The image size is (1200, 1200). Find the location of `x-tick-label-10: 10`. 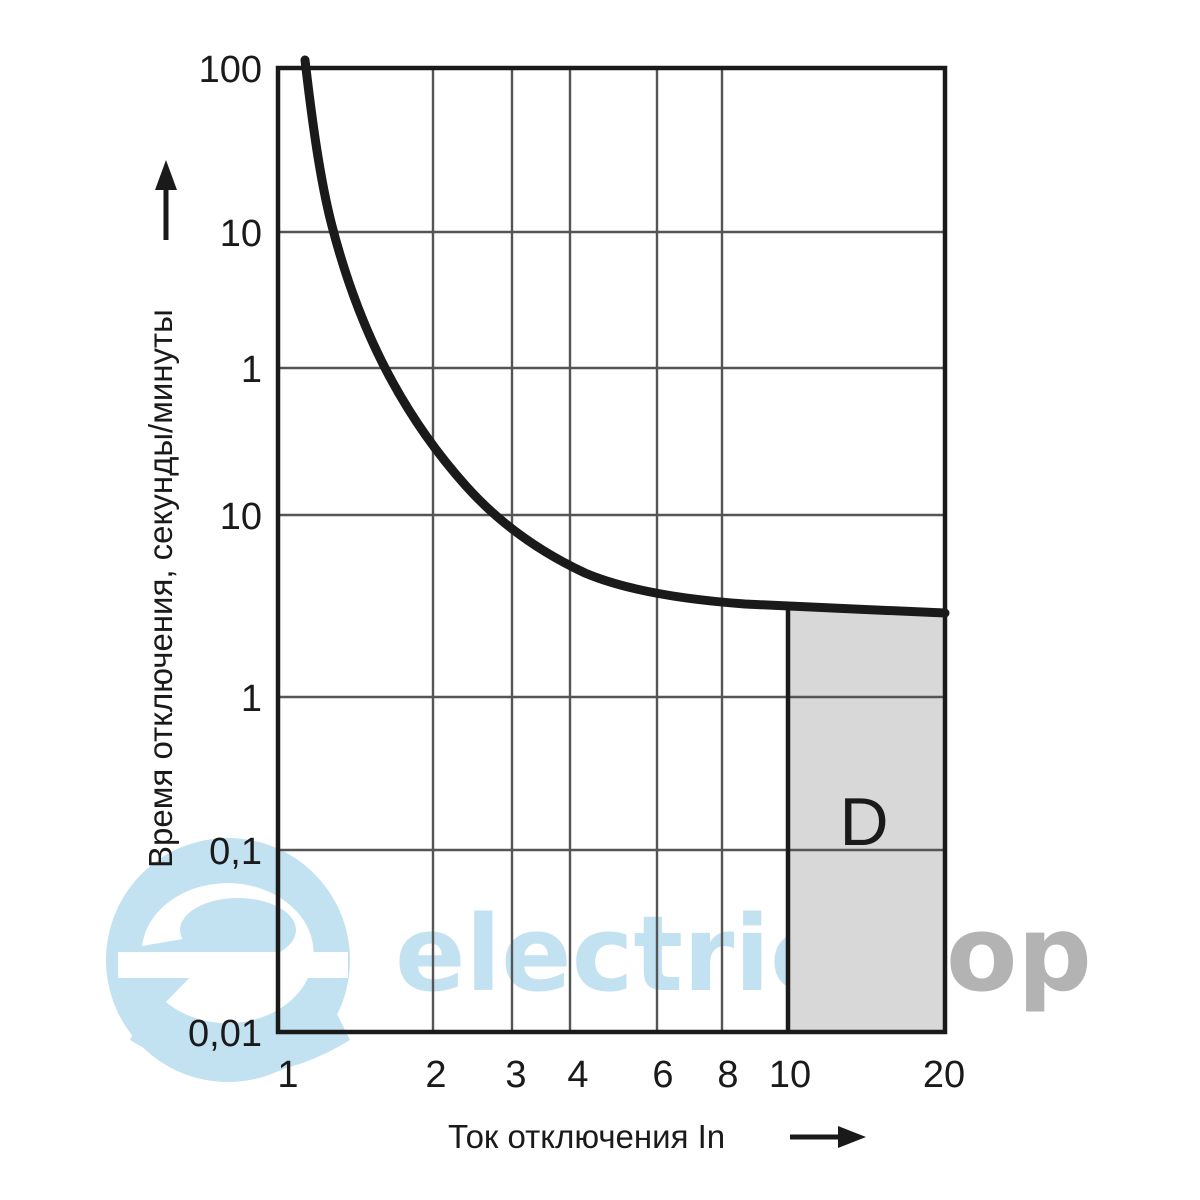

x-tick-label-10: 10 is located at coordinates (790, 1075).